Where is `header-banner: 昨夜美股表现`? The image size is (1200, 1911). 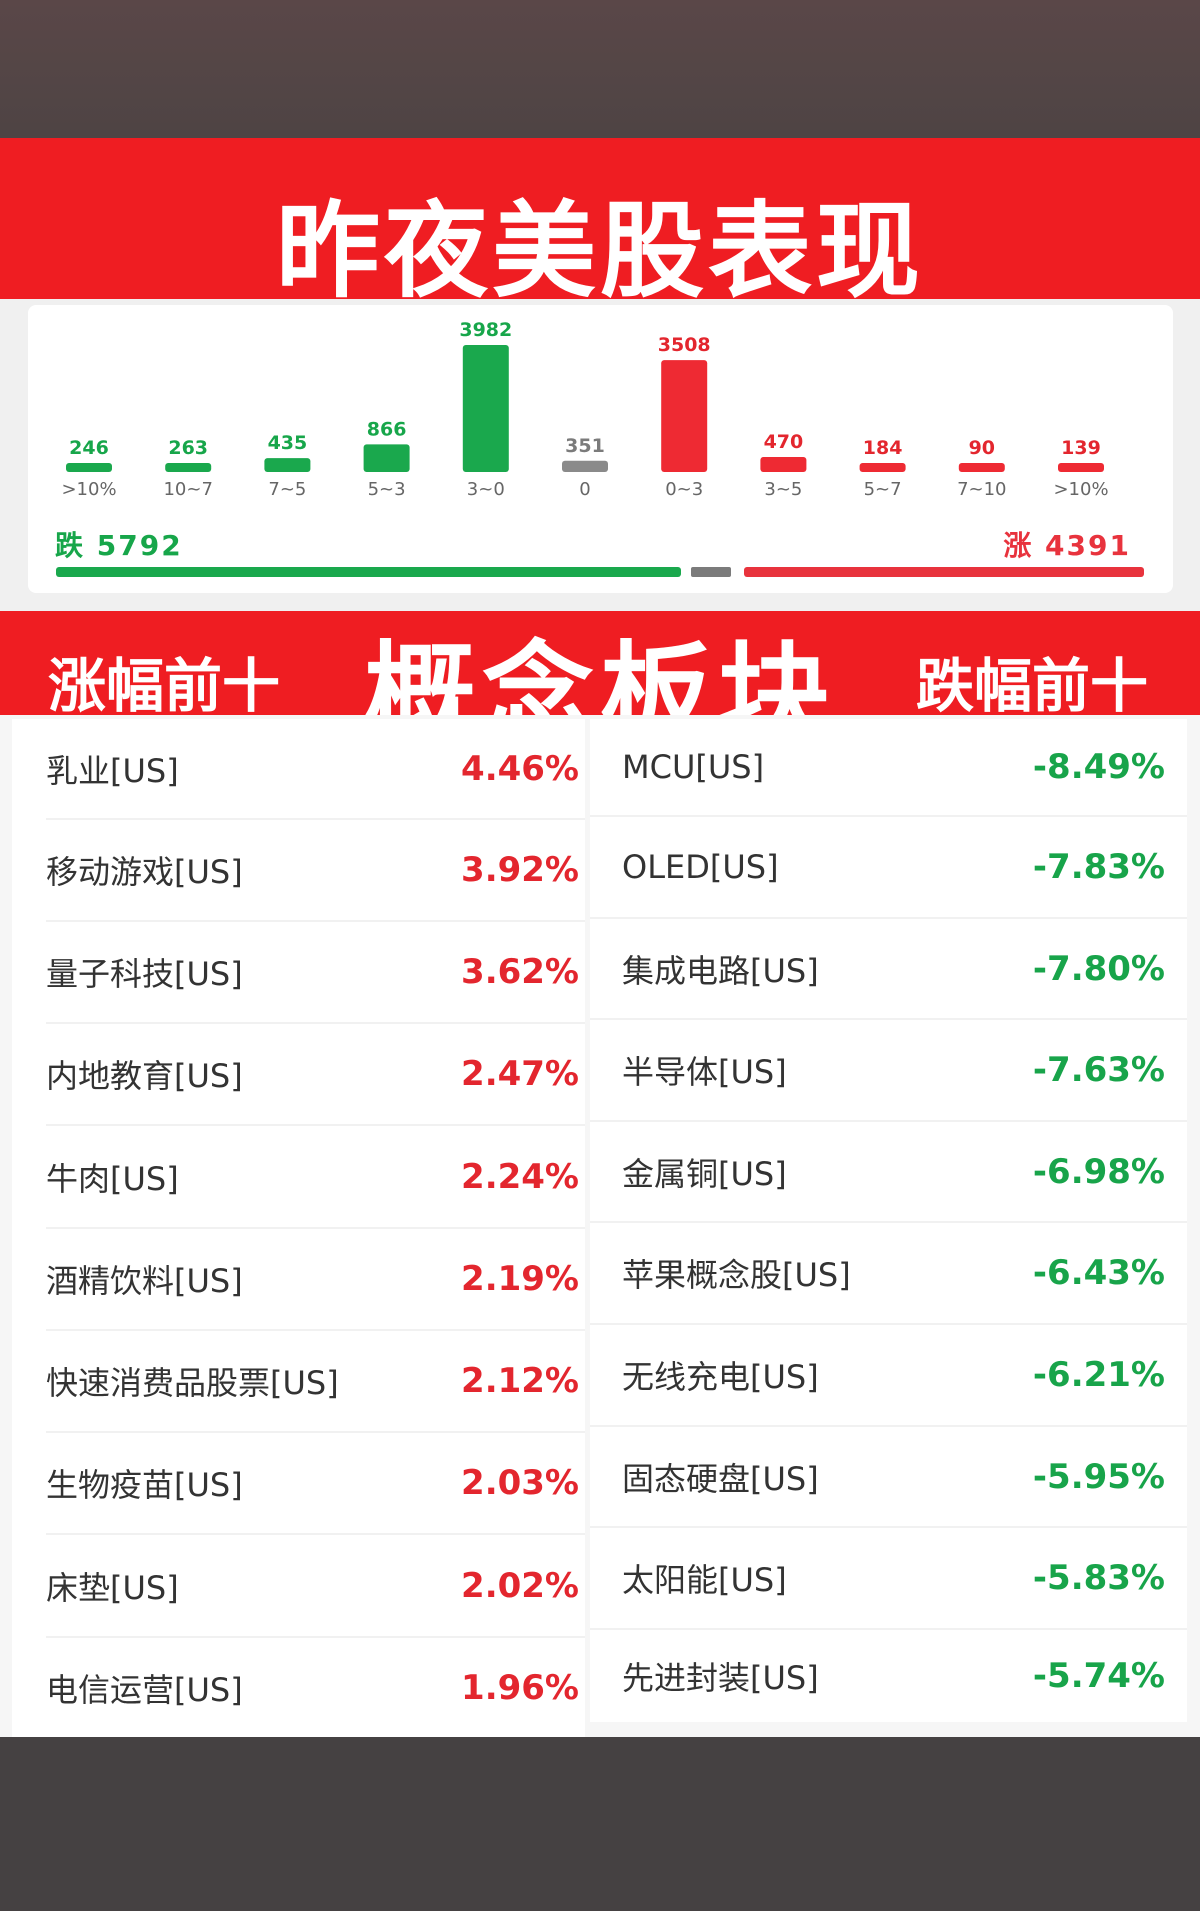 header-banner: 昨夜美股表现 is located at coordinates (600, 225).